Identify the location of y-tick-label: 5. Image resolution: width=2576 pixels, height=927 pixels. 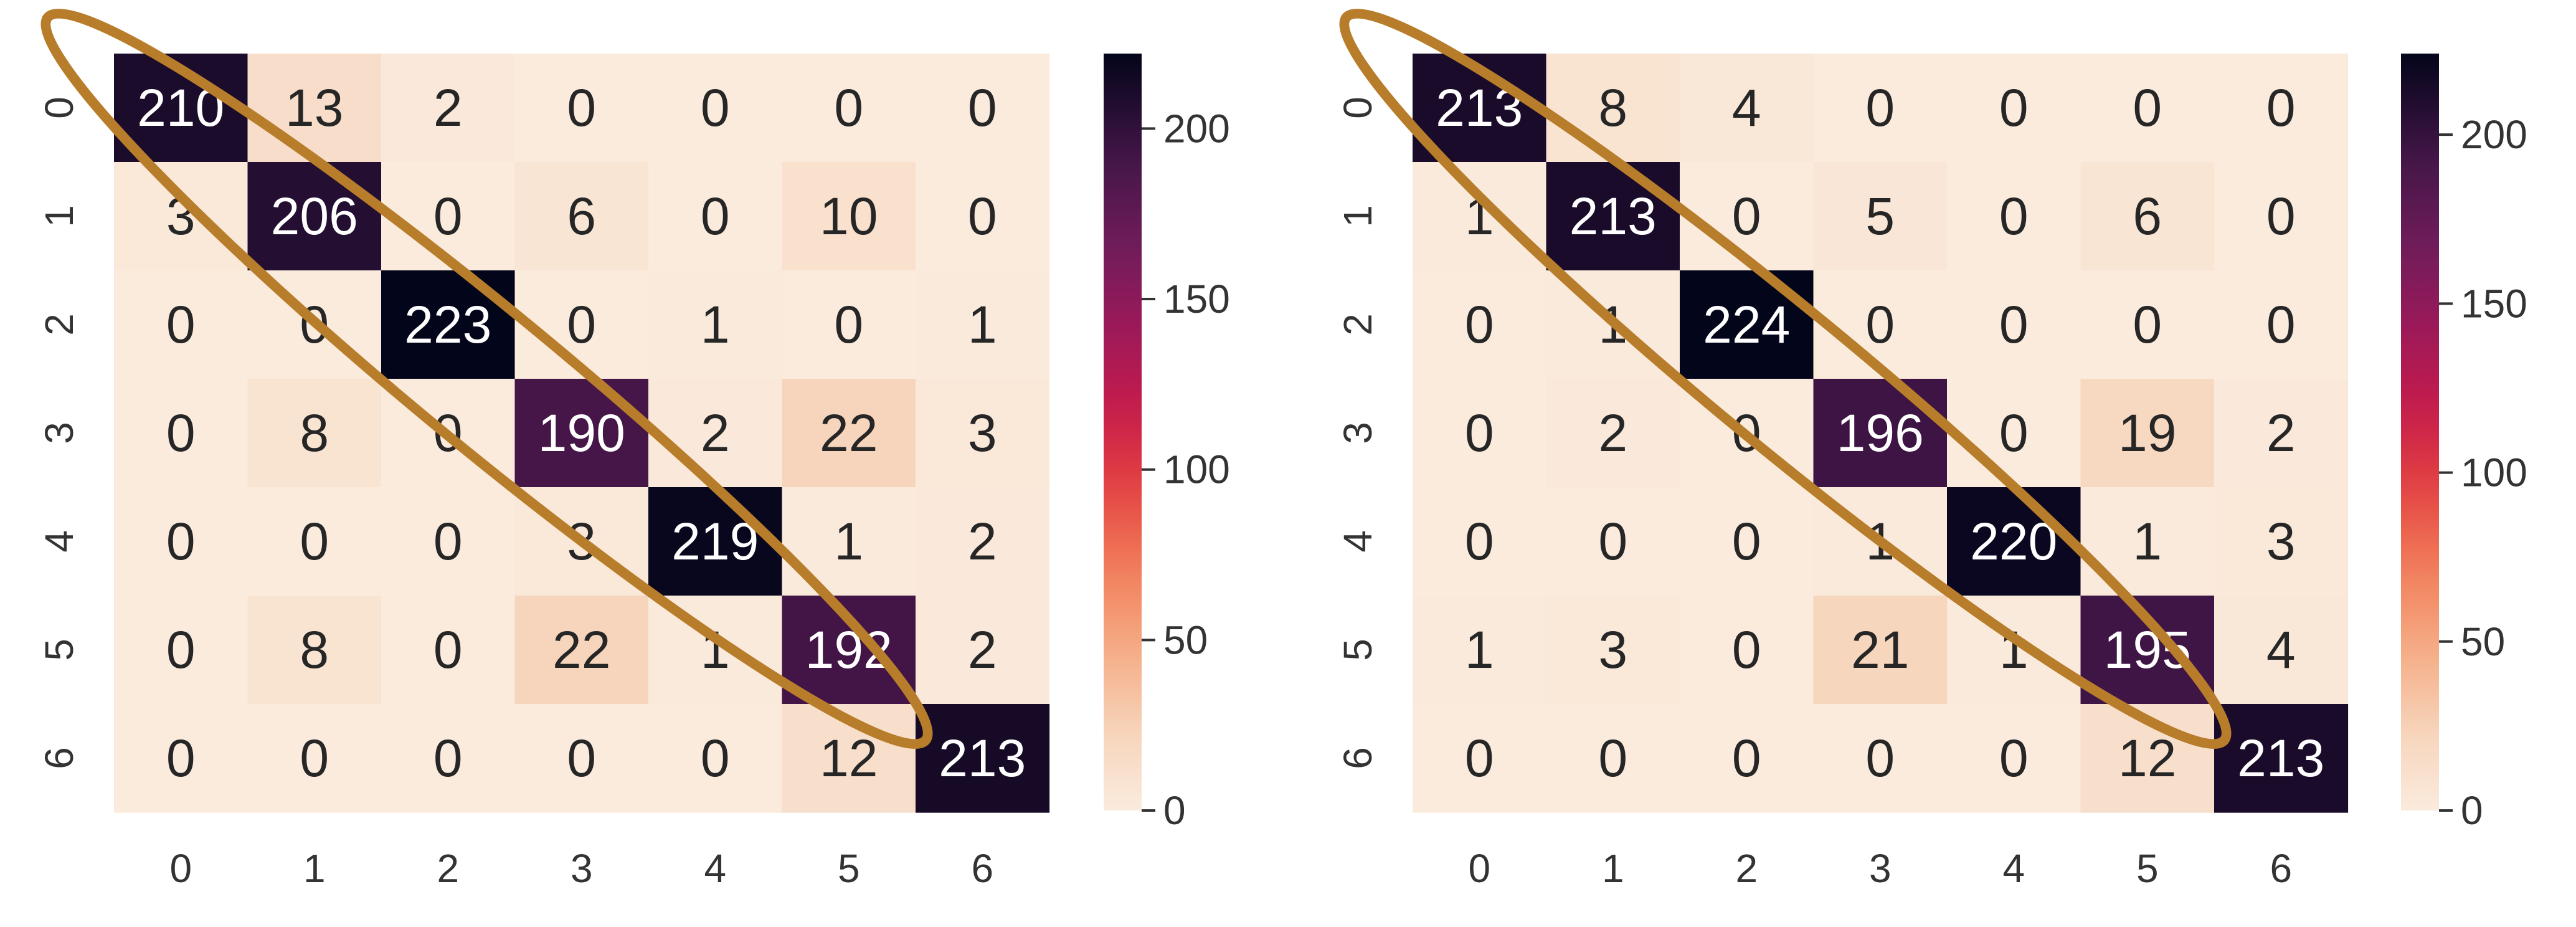
(1358, 650).